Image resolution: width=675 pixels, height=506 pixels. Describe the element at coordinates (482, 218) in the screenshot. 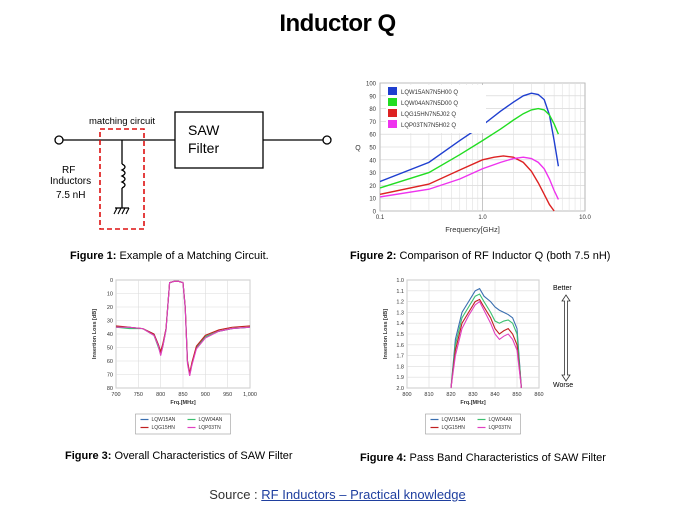

I see `x-tick-label: 1.0` at that location.